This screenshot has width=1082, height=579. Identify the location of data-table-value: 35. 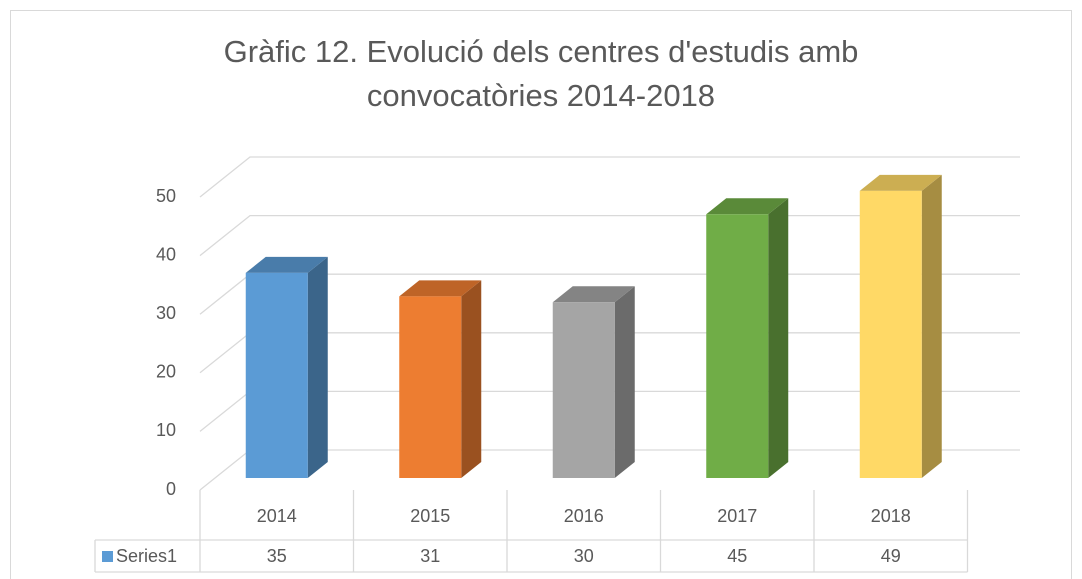
(277, 556).